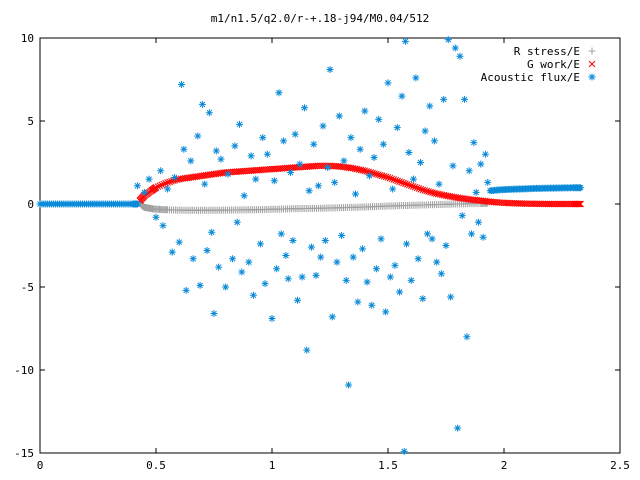  I want to click on x-tick-label: 1.5, so click(388, 465).